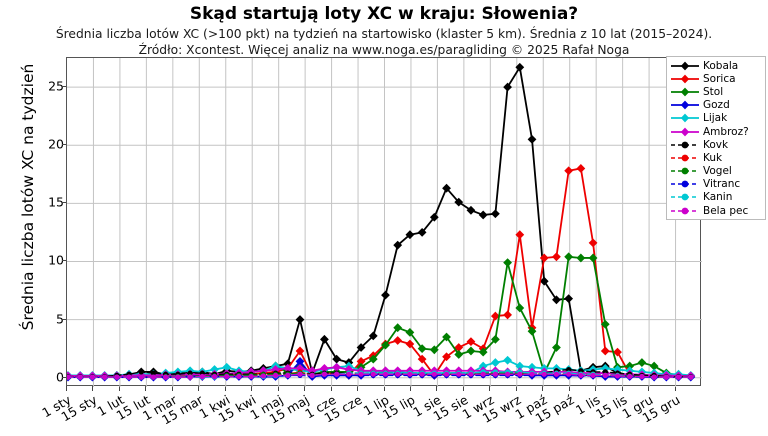  Describe the element at coordinates (380, 375) in the screenshot. I see `series-bela-pec` at that location.